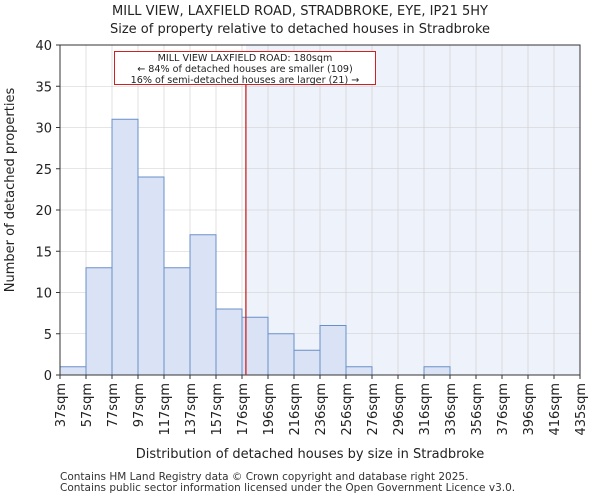 The width and height of the screenshot is (600, 500). I want to click on x-tick-label: 196sqm, so click(269, 409).